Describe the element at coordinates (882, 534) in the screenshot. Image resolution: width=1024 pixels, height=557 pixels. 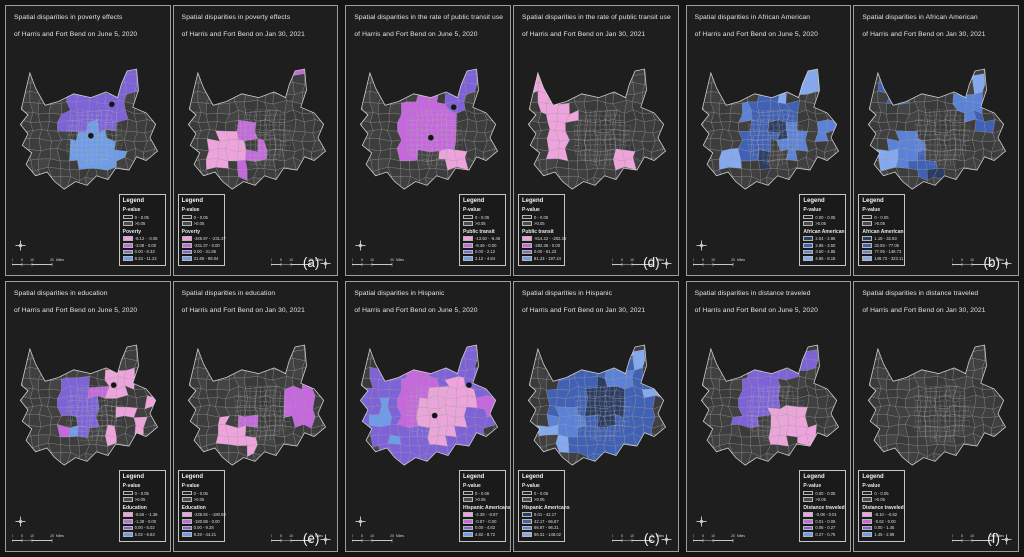
I see `legend-class-item: 1.45 - 2.98` at that location.